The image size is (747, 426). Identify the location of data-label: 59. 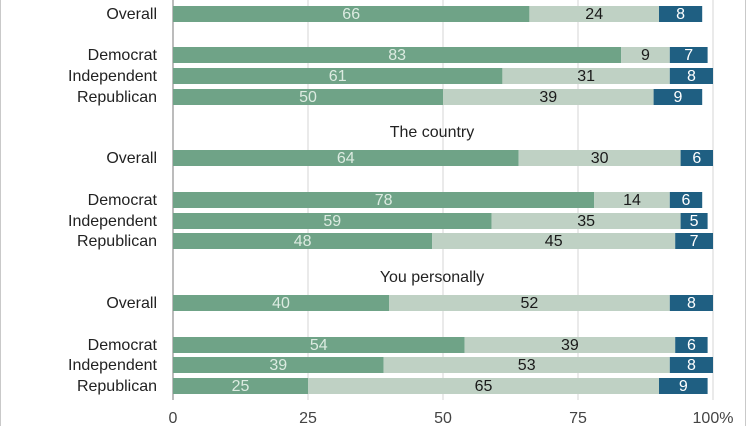
(332, 221).